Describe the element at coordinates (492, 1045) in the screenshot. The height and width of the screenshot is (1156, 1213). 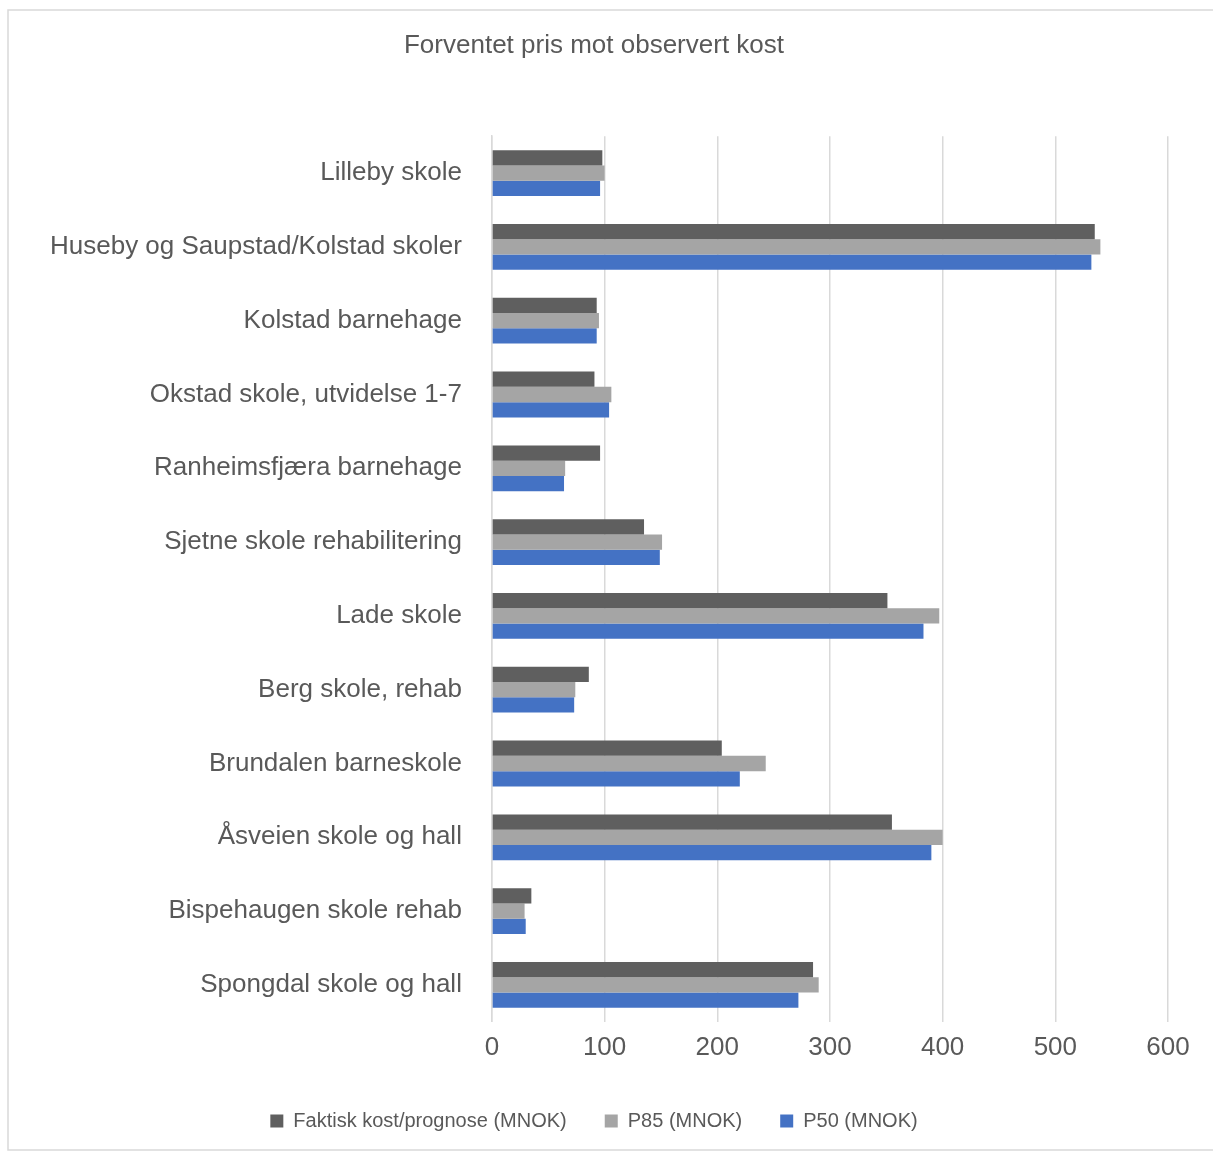
I see `x-tick-label: 0` at that location.